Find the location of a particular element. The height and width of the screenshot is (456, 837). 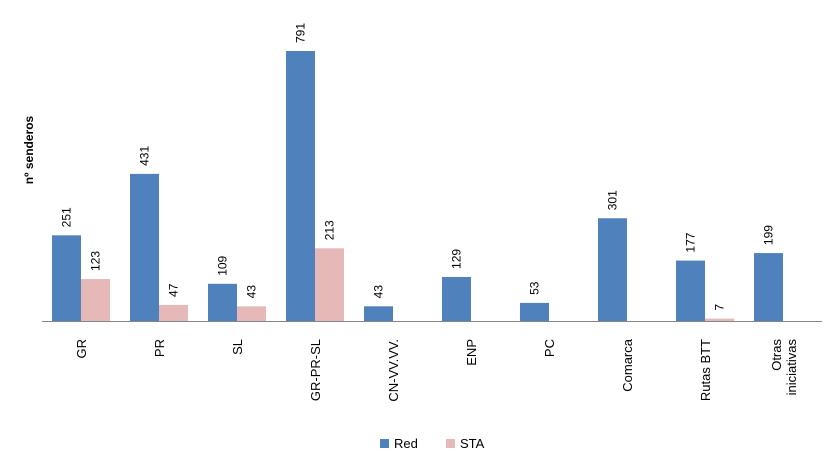

legend-swatch-sta is located at coordinates (450, 443).